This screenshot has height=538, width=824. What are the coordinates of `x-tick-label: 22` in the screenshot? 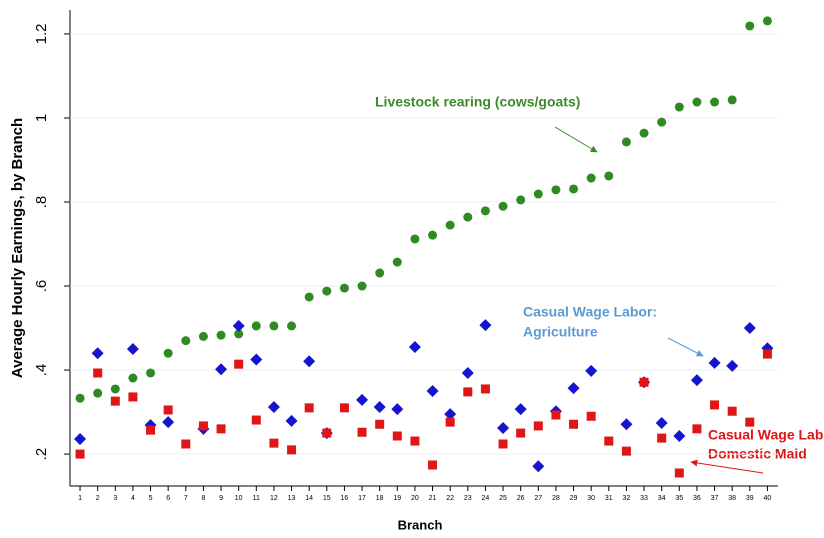 It's located at (450, 498).